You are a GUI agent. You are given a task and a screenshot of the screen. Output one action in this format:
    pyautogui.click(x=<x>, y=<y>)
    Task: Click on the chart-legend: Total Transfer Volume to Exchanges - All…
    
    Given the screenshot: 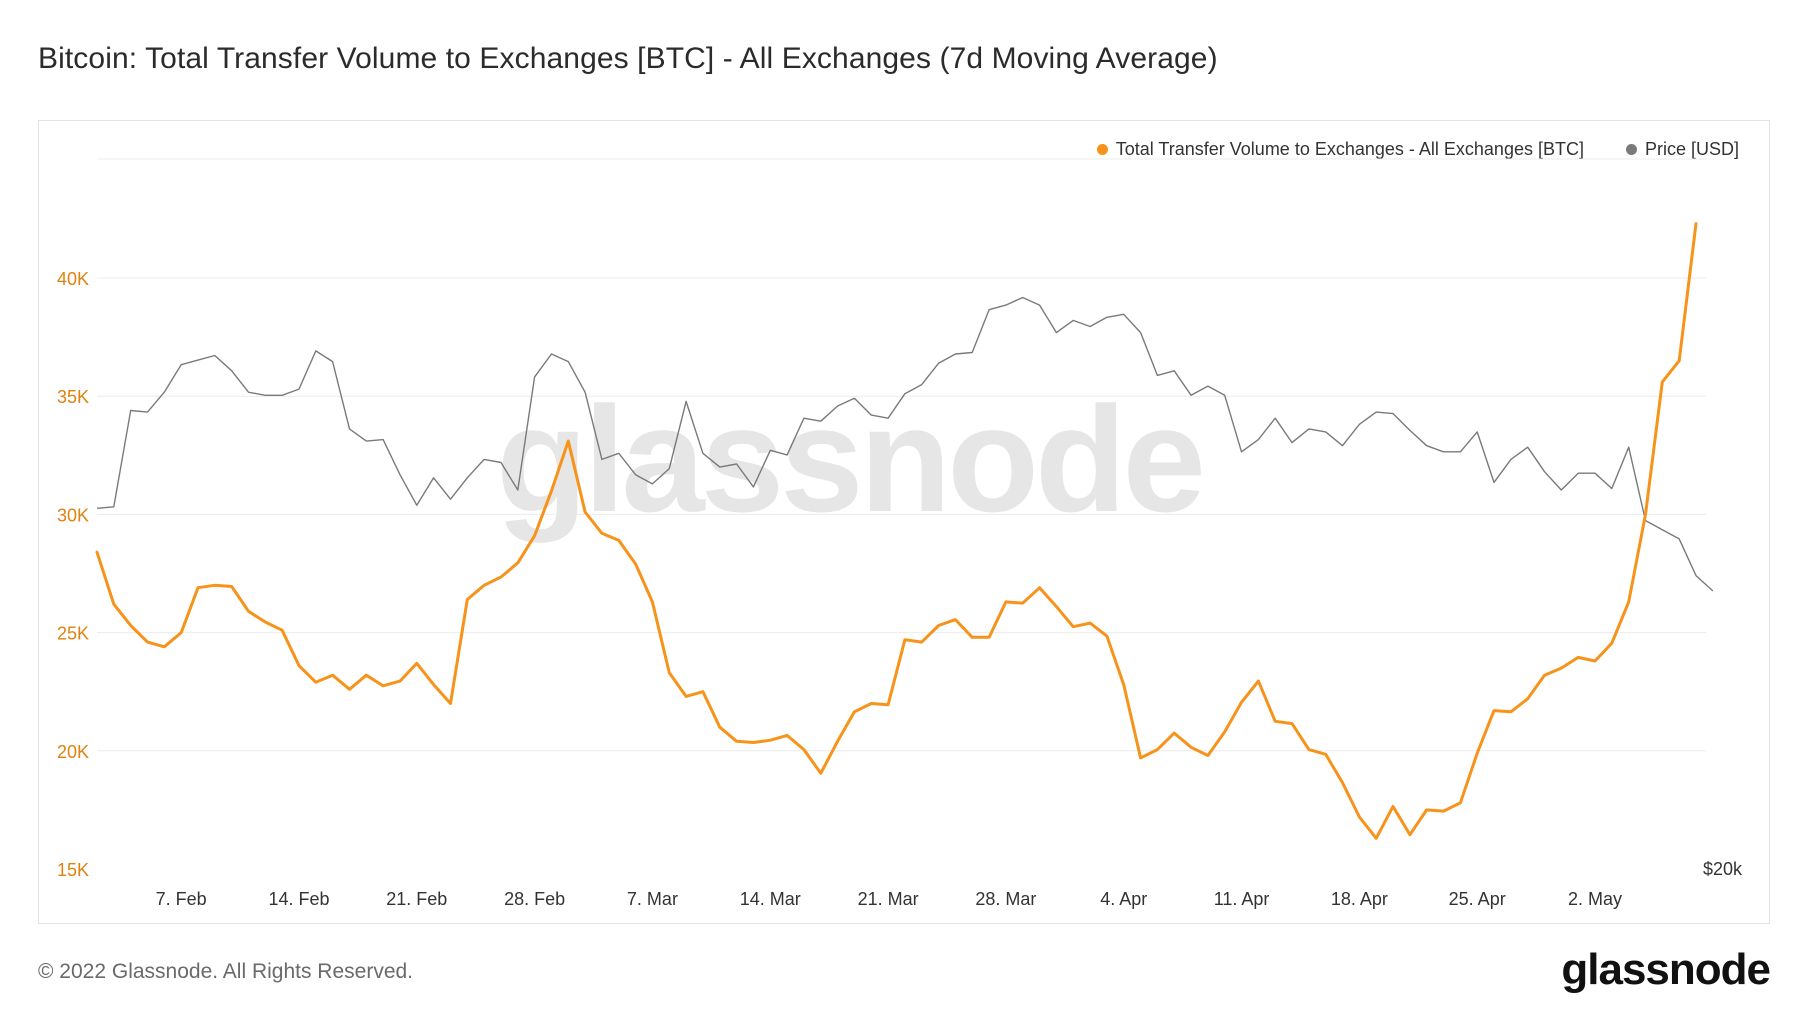 What is the action you would take?
    pyautogui.click(x=1417, y=149)
    